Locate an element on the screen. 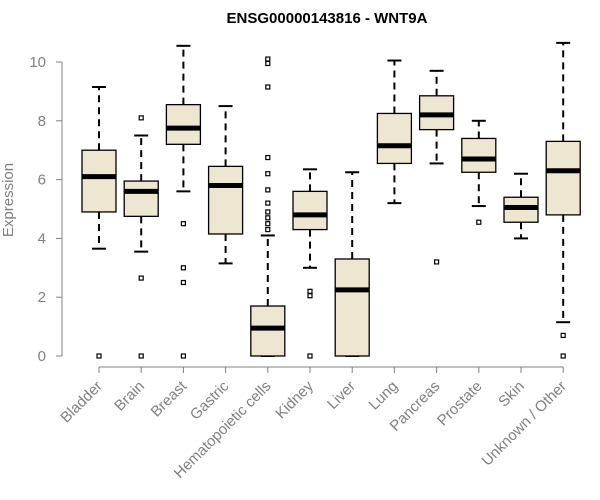 The image size is (600, 500). box-hematopoietic-cells is located at coordinates (268, 206).